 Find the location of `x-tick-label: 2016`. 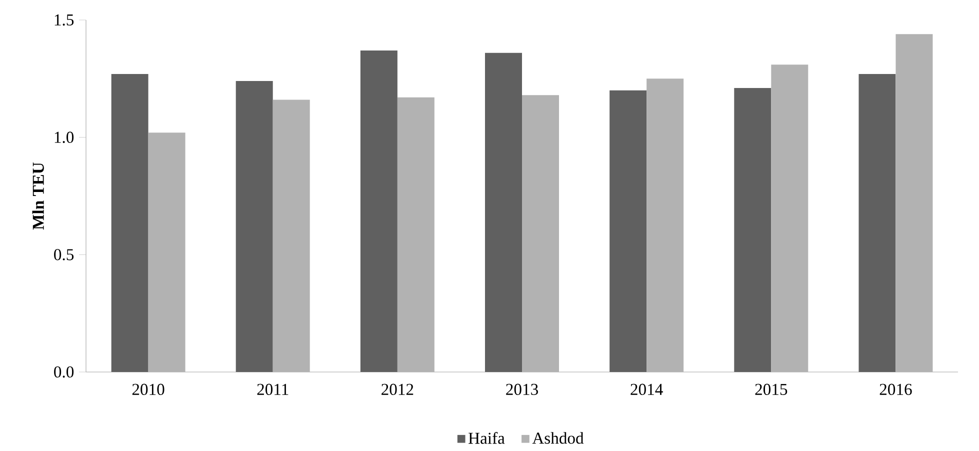

x-tick-label: 2016 is located at coordinates (896, 390).